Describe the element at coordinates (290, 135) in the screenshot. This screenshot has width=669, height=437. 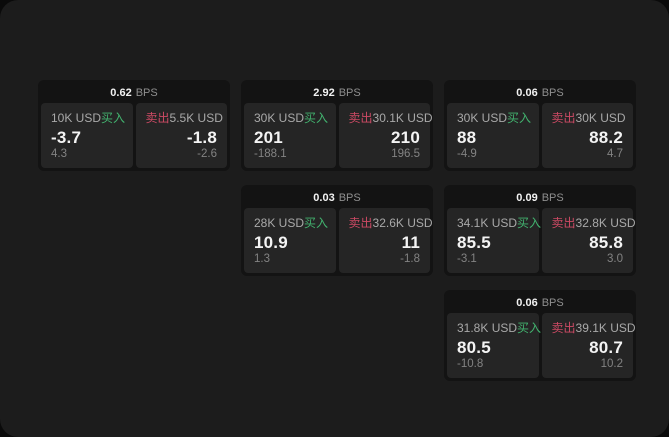
I see `buy-panel: 30K USD 买入 201 -188.1` at that location.